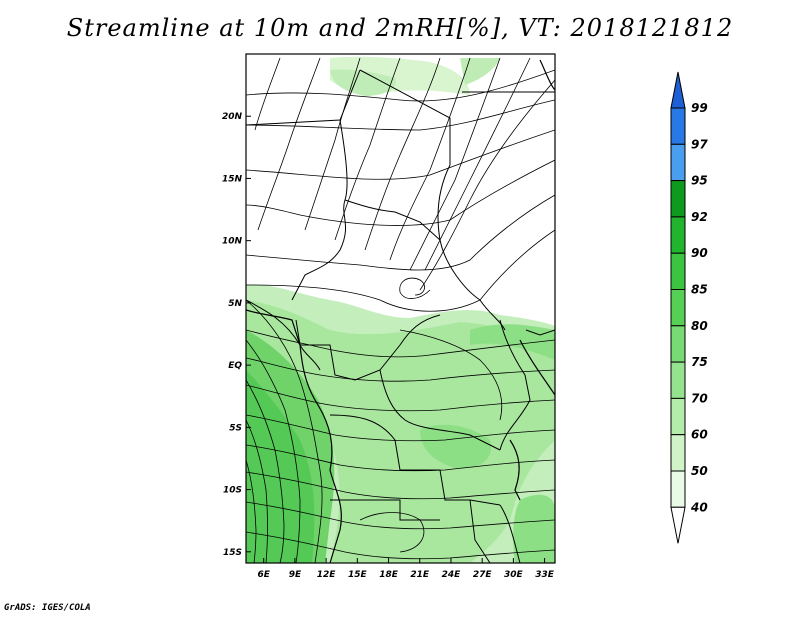 This screenshot has width=800, height=618. Describe the element at coordinates (235, 304) in the screenshot. I see `lat-tick-label: 5N` at that location.